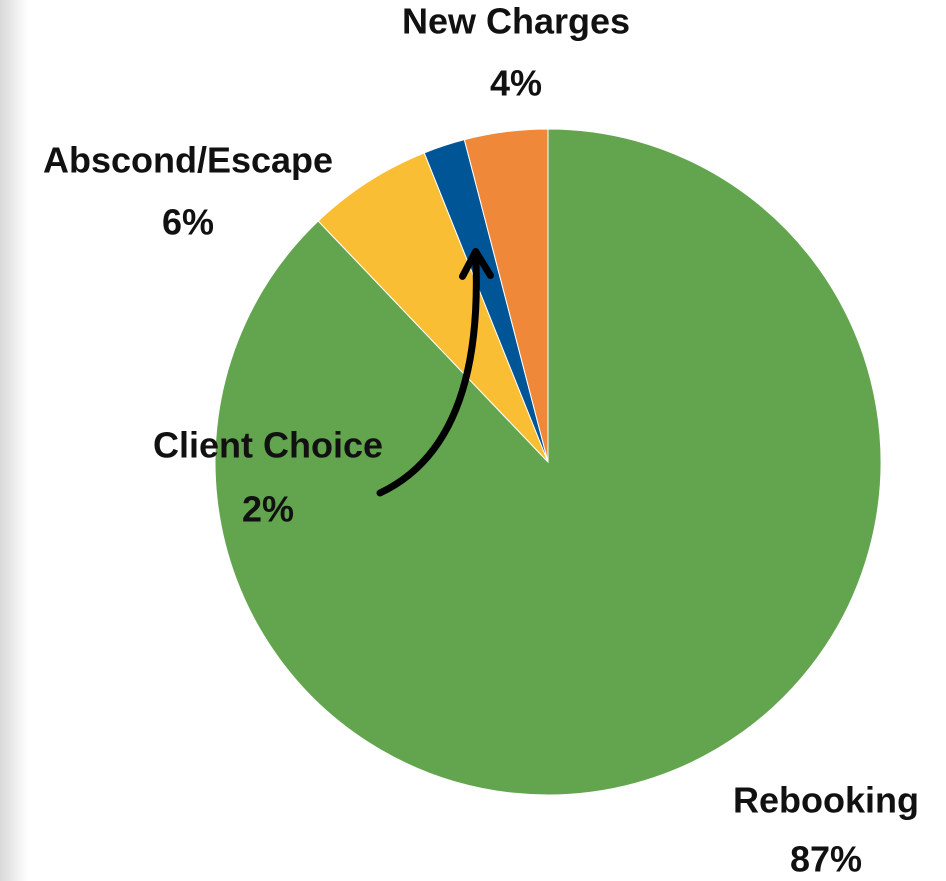 The image size is (946, 881). Describe the element at coordinates (516, 83) in the screenshot. I see `value-label: 4%` at that location.